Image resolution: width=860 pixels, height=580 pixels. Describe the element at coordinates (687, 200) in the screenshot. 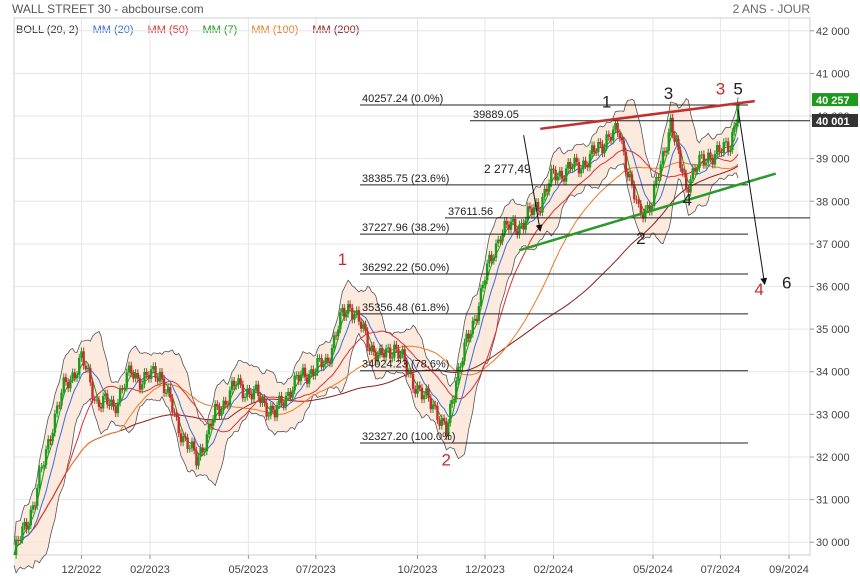

I see `wave-label-7: 4` at that location.